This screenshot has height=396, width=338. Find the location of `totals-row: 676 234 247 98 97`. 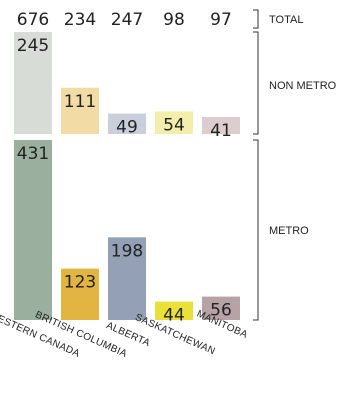

totals-row: 676 234 247 98 97 is located at coordinates (124, 20).